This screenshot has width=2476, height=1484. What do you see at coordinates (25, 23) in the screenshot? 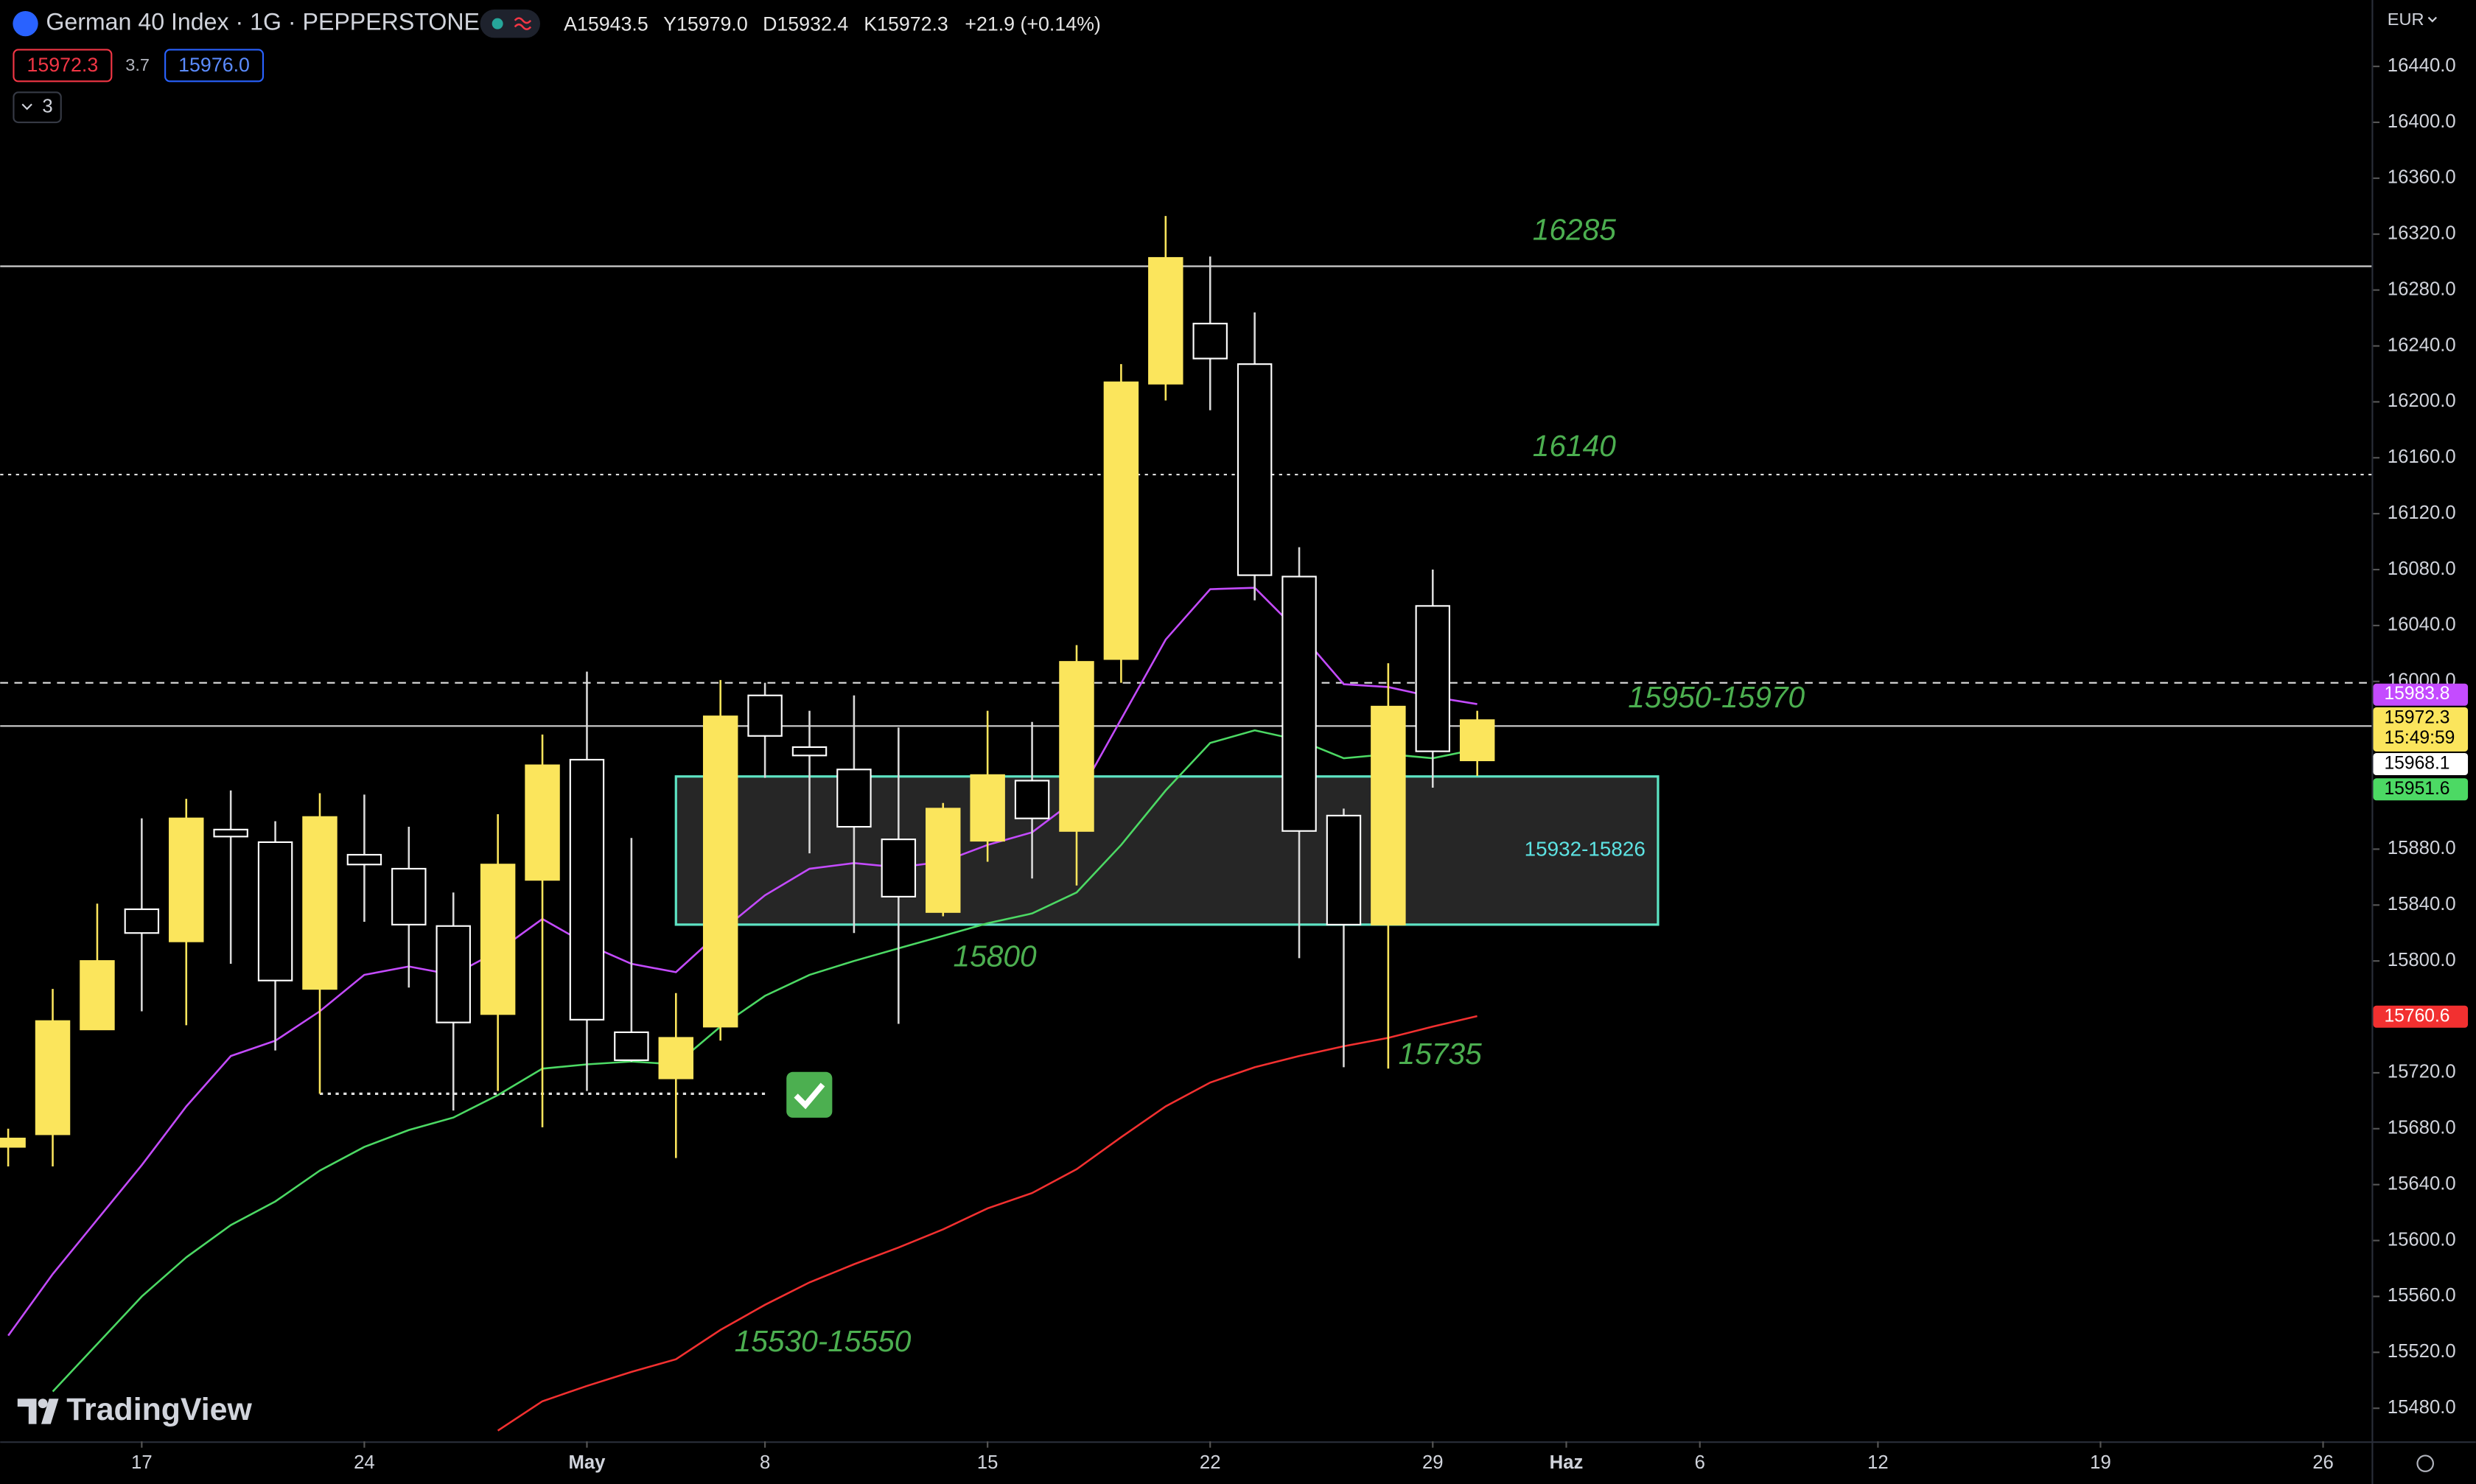
I see `symbol-logo` at bounding box center [25, 23].